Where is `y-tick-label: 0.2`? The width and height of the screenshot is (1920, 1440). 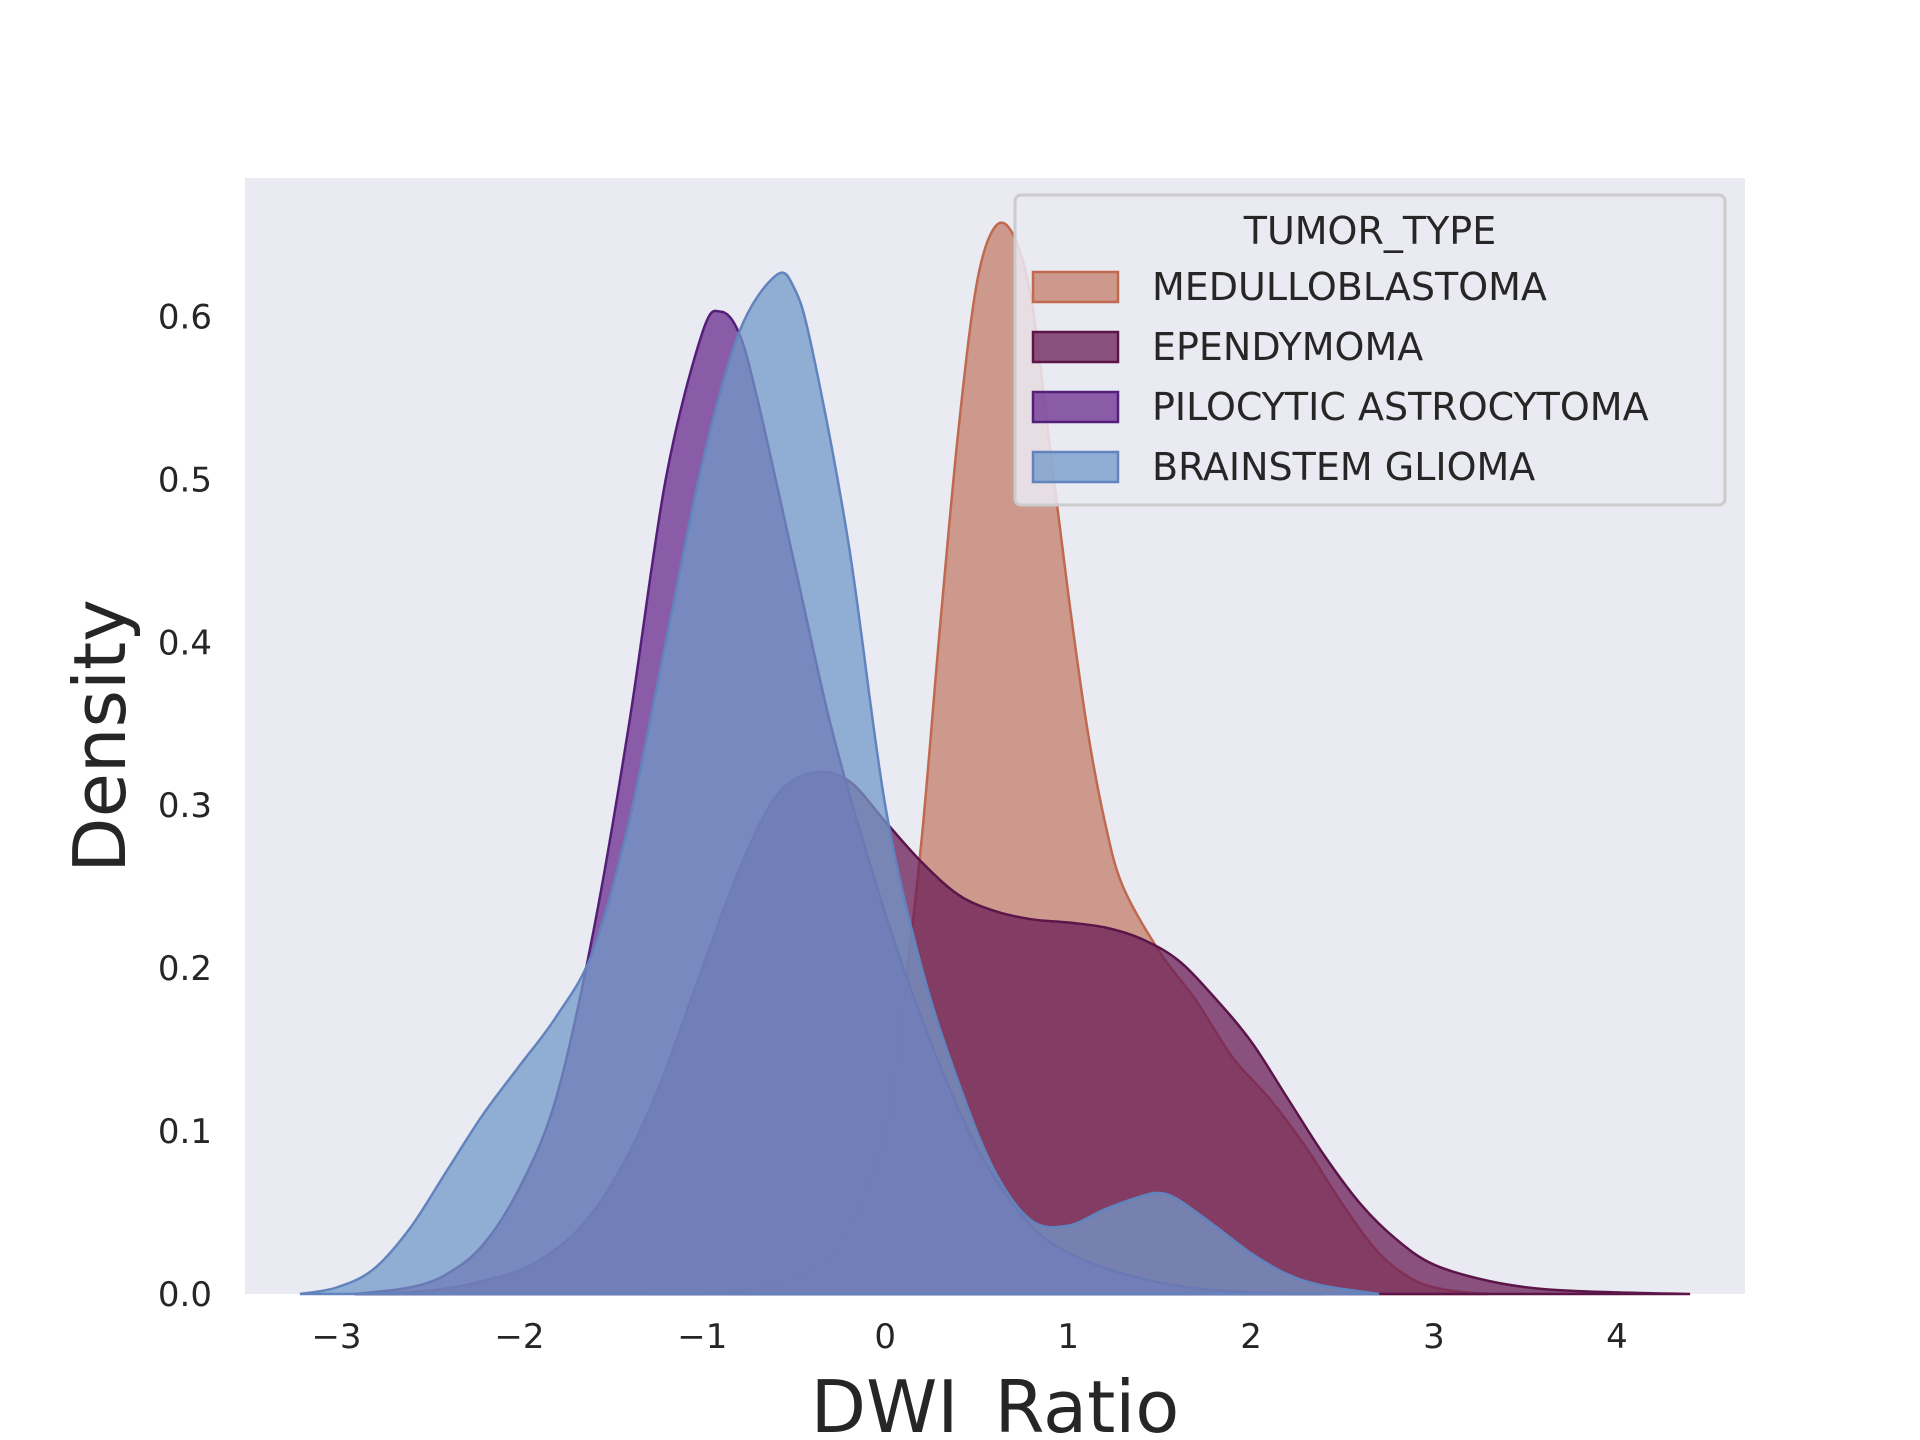 y-tick-label: 0.2 is located at coordinates (185, 969).